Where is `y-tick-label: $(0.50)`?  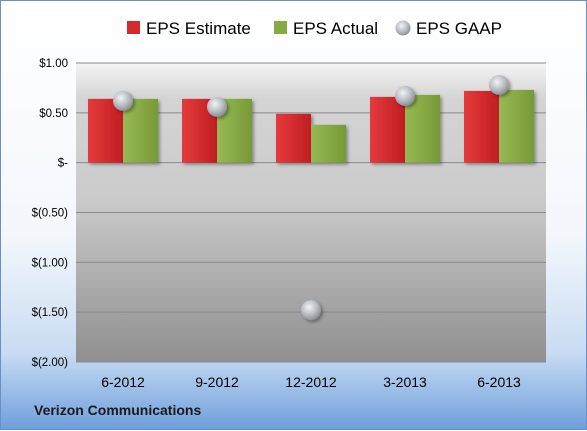
y-tick-label: $(0.50) is located at coordinates (50, 214).